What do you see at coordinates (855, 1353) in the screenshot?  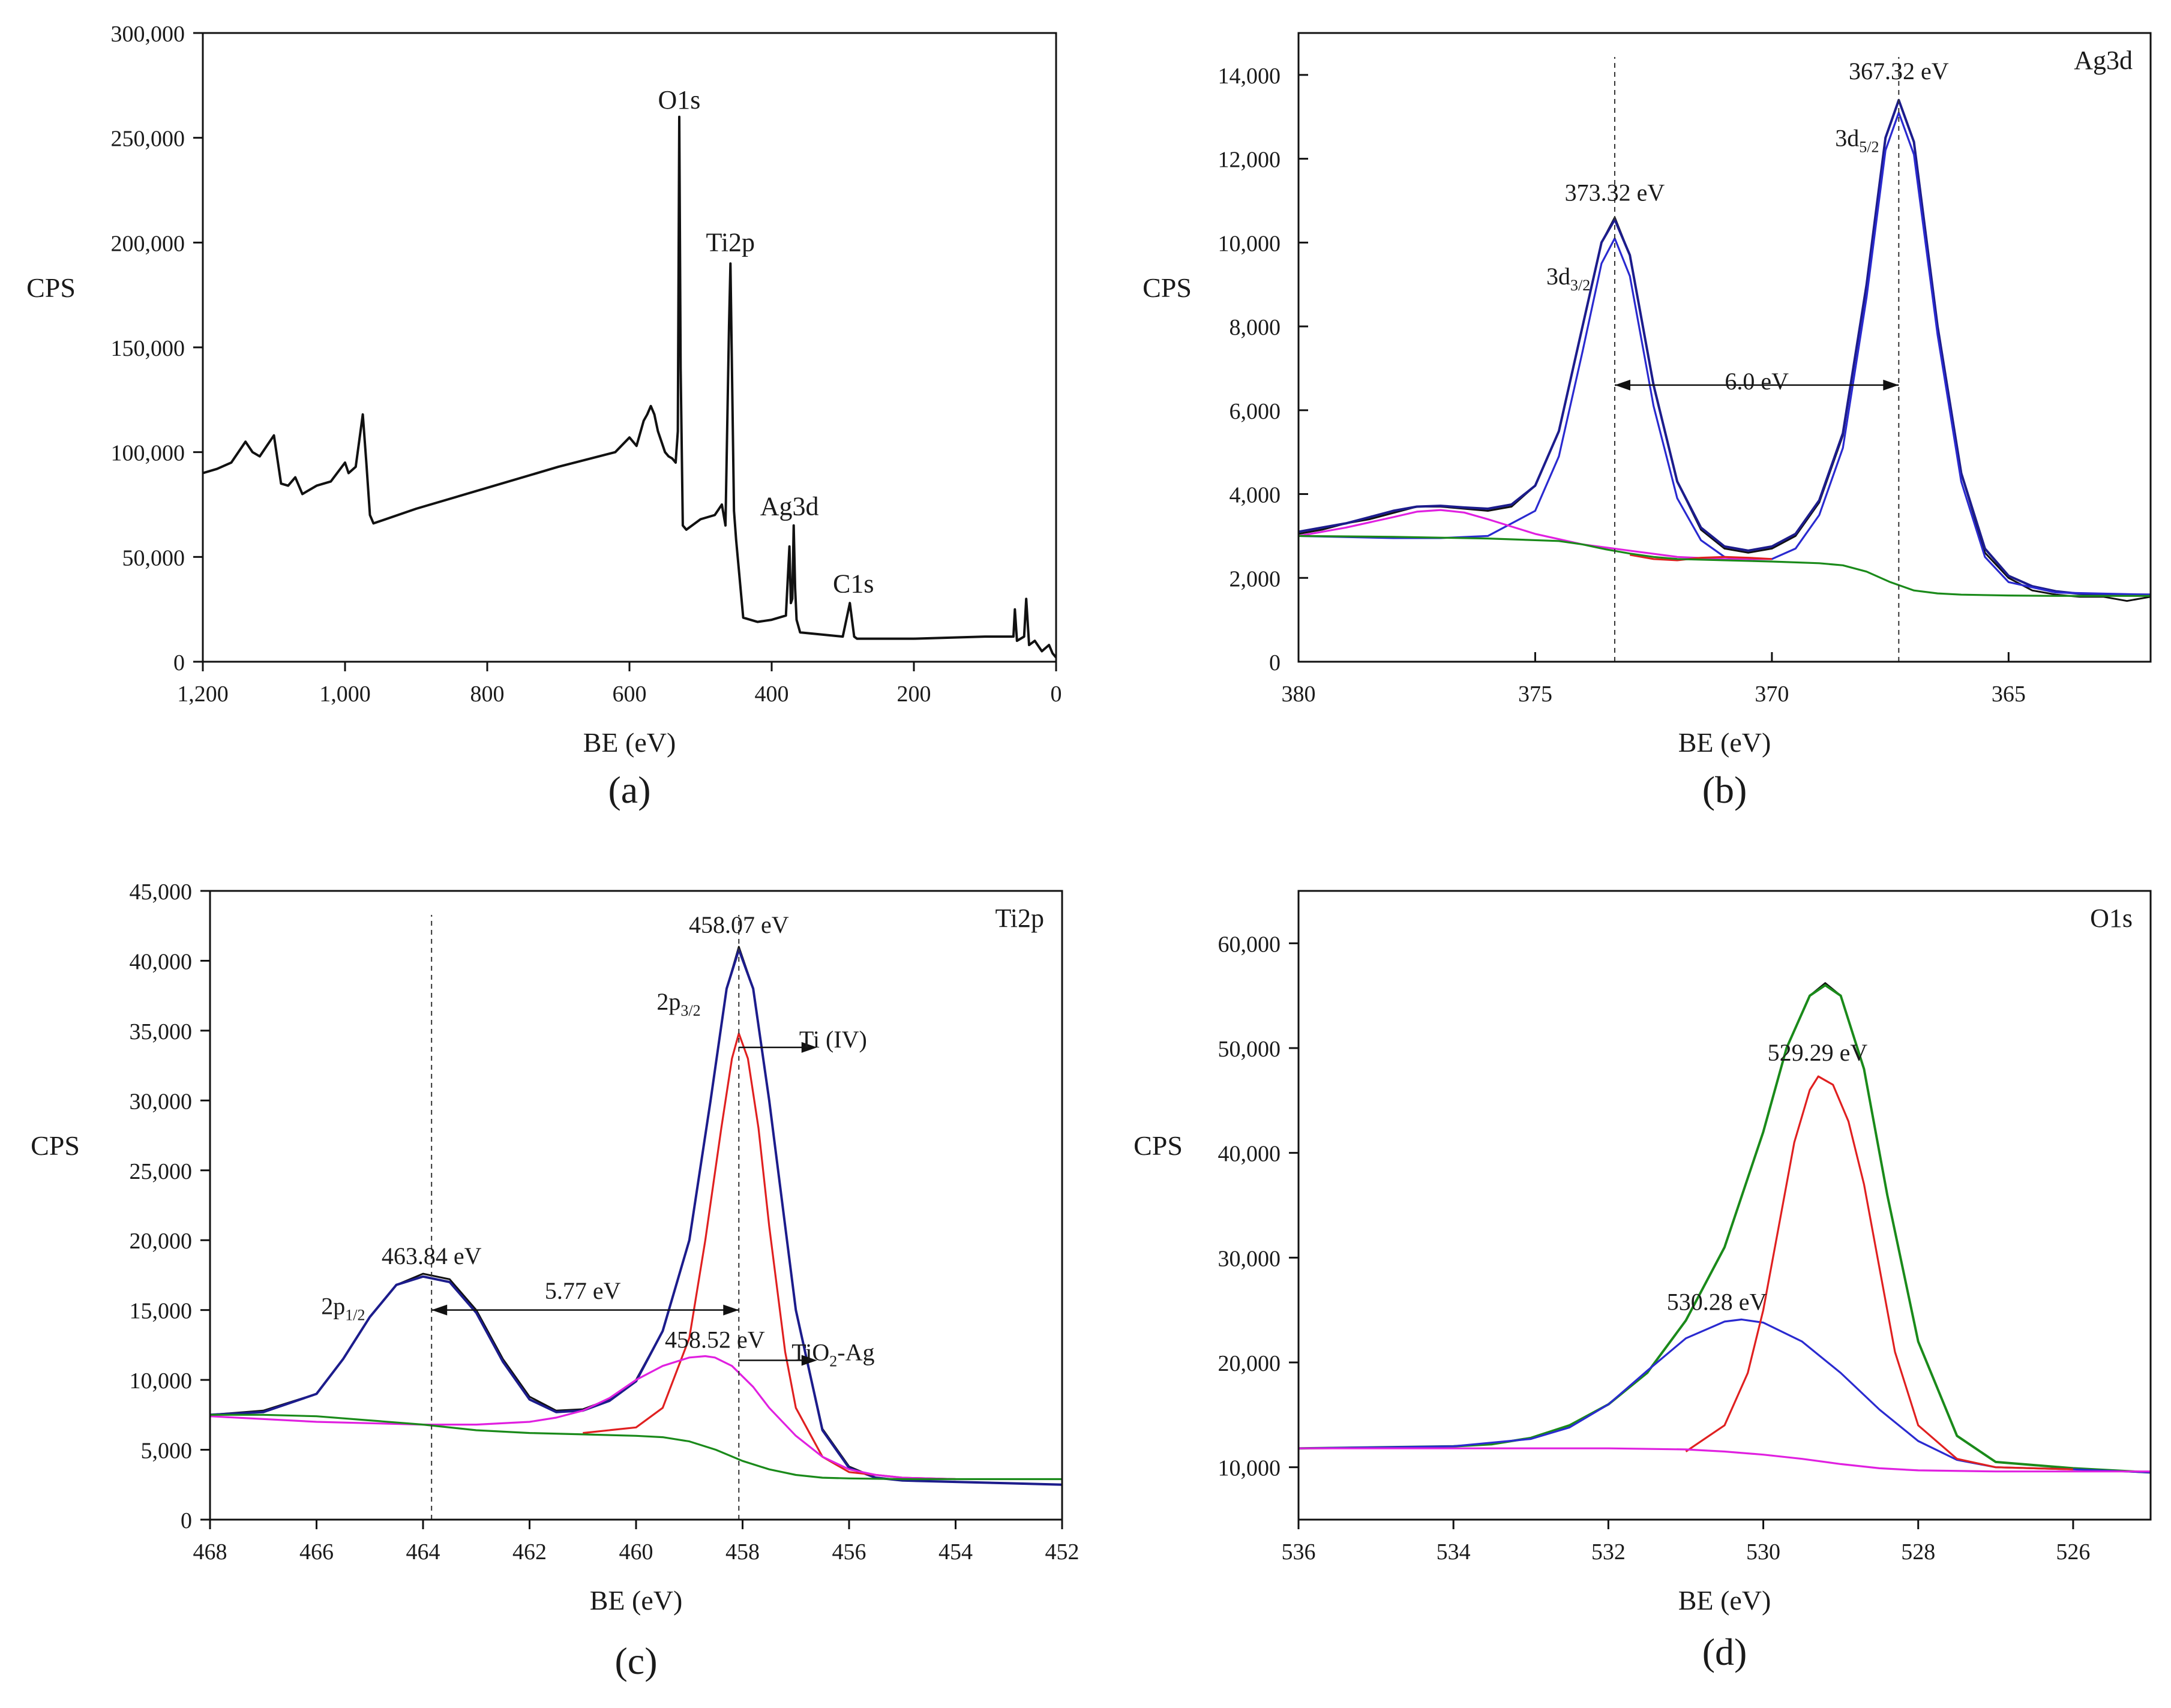 I see `subscript-label-suffix: -Ag` at bounding box center [855, 1353].